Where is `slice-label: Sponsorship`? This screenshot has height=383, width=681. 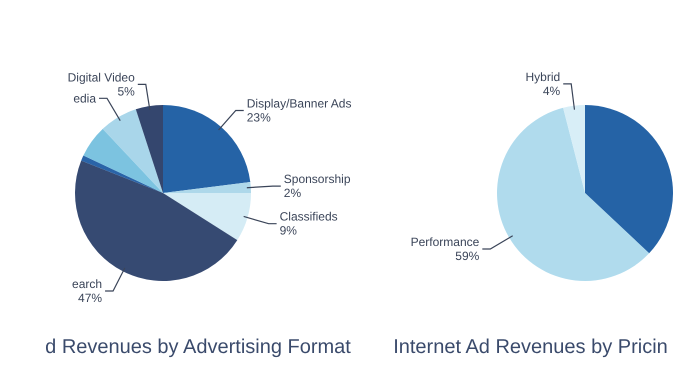
slice-label: Sponsorship is located at coordinates (317, 179).